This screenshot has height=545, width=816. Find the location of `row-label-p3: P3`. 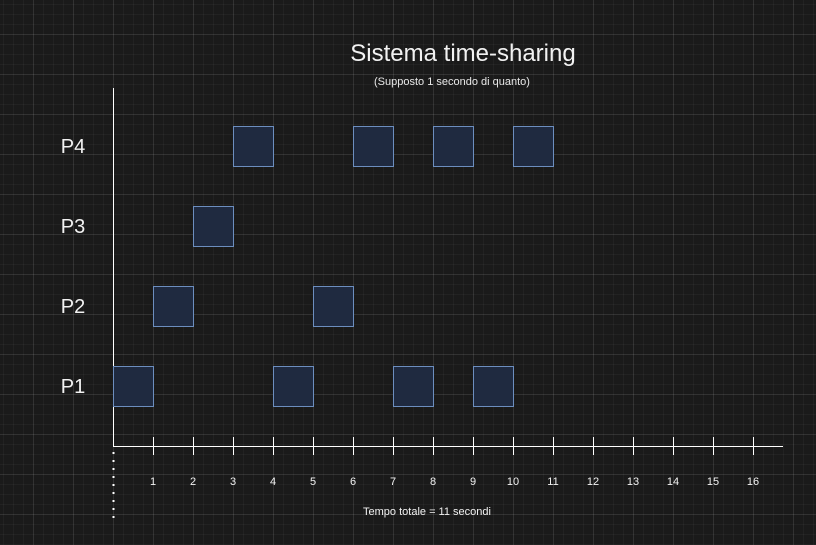

row-label-p3: P3 is located at coordinates (73, 227).